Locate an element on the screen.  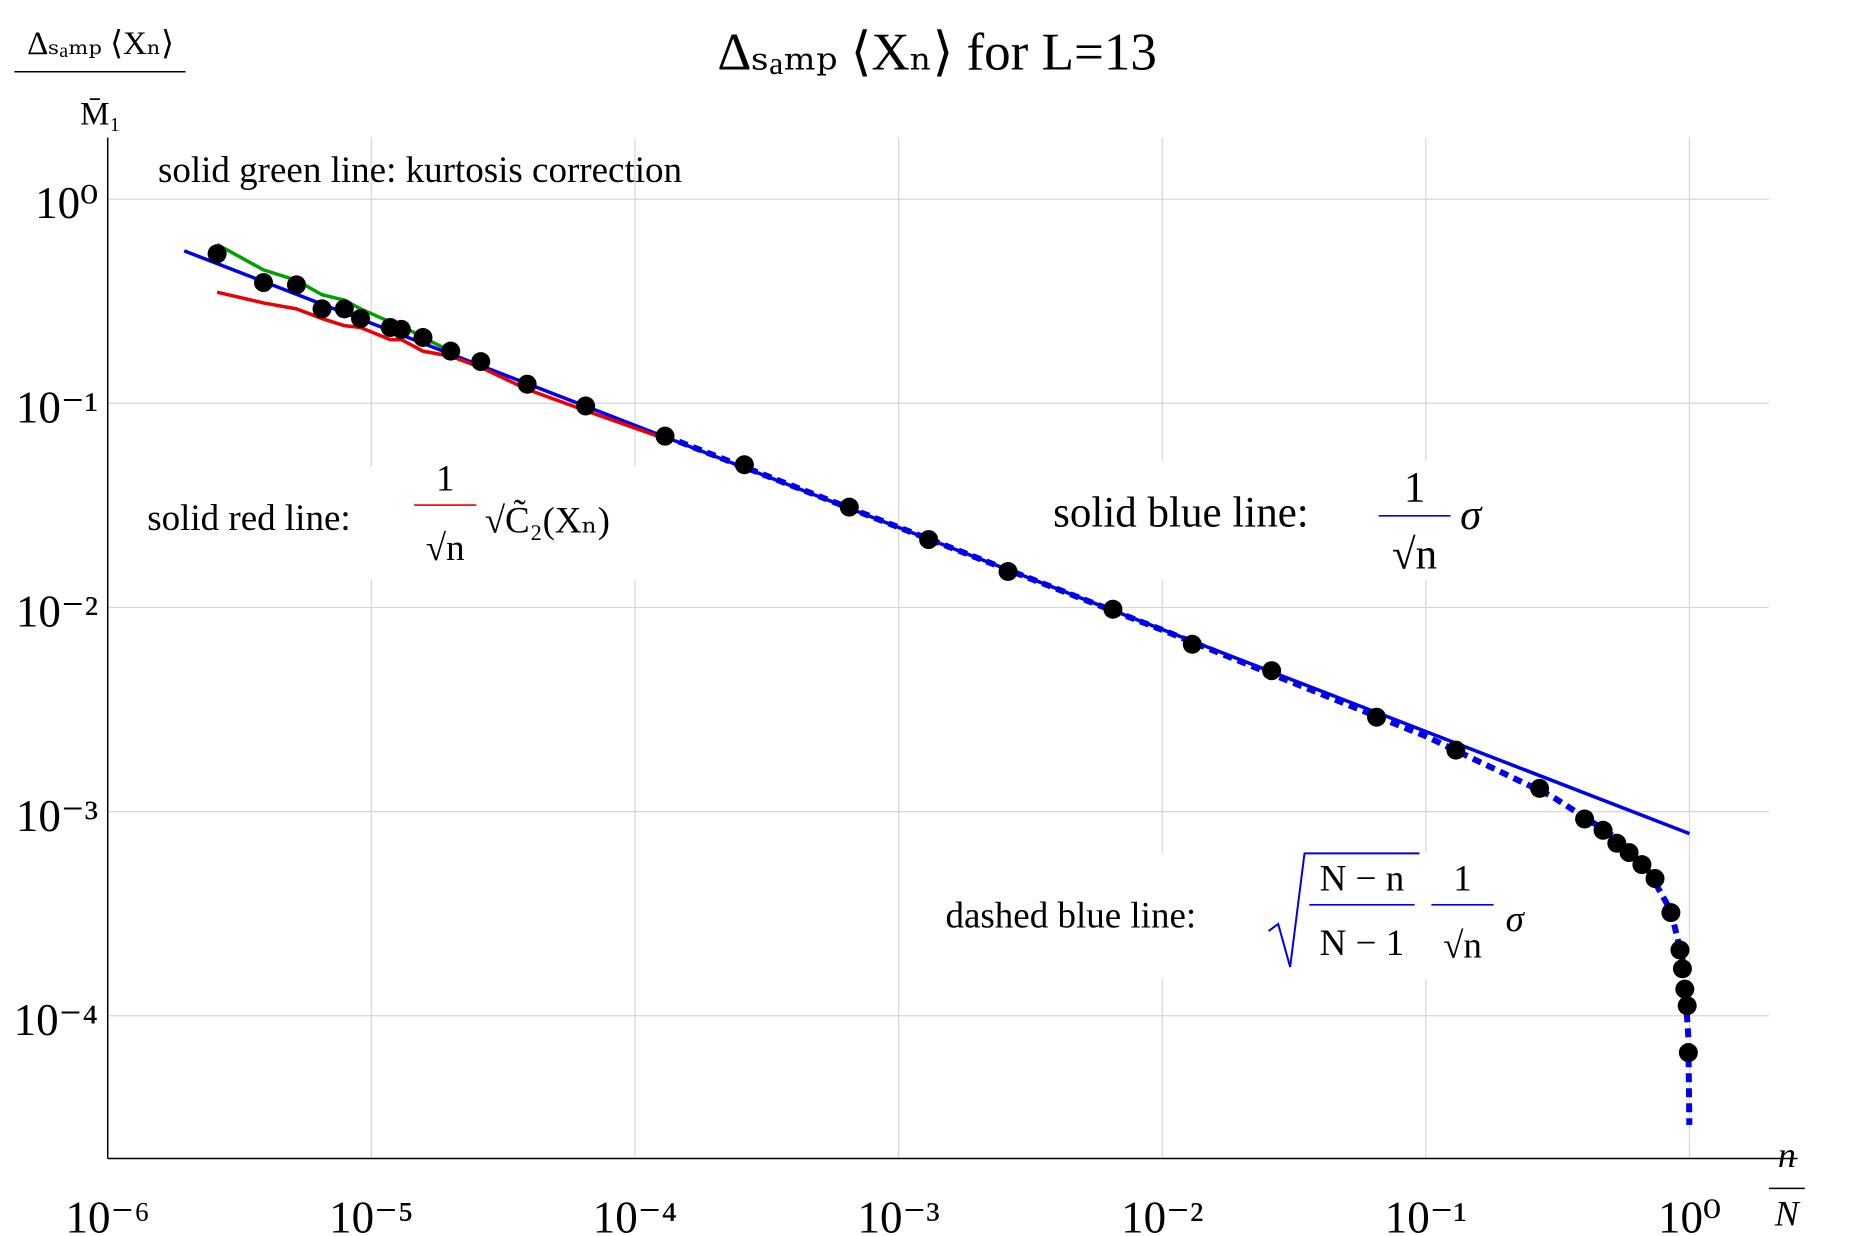
x-tick-label: 10⁻⁵ is located at coordinates (371, 1214).